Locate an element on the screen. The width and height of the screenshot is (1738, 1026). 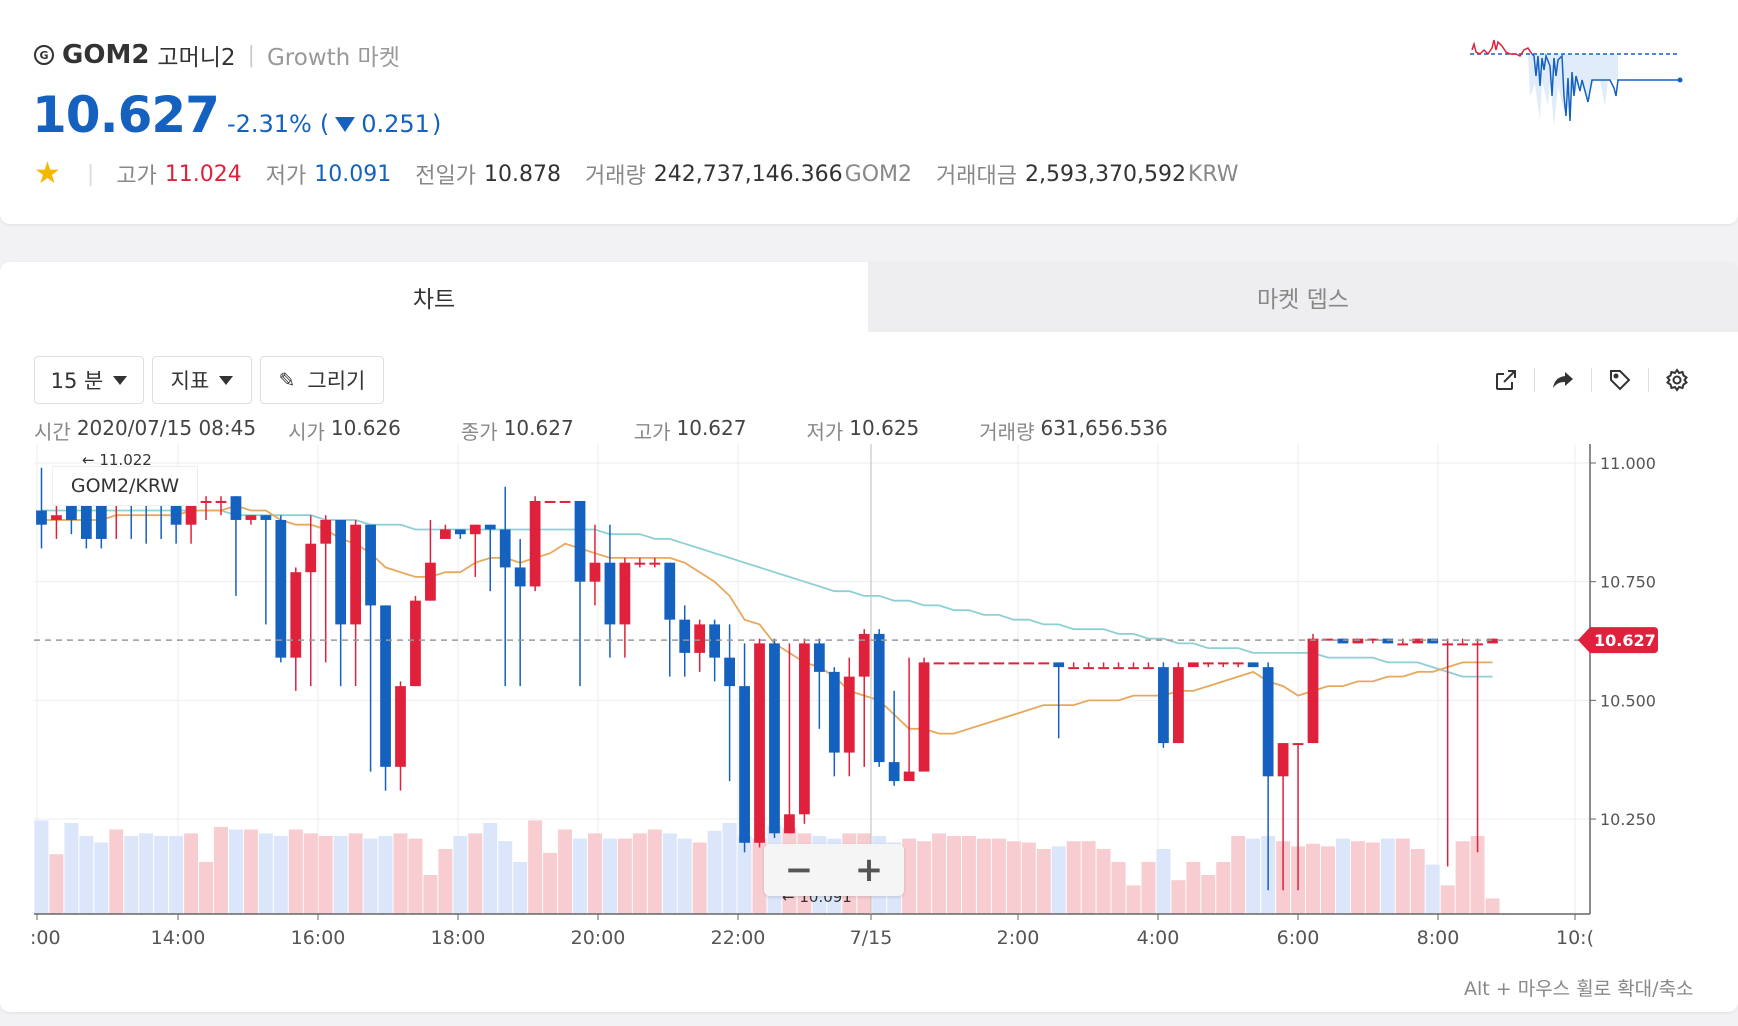
high-marker-label: ← 11.022 is located at coordinates (117, 460).